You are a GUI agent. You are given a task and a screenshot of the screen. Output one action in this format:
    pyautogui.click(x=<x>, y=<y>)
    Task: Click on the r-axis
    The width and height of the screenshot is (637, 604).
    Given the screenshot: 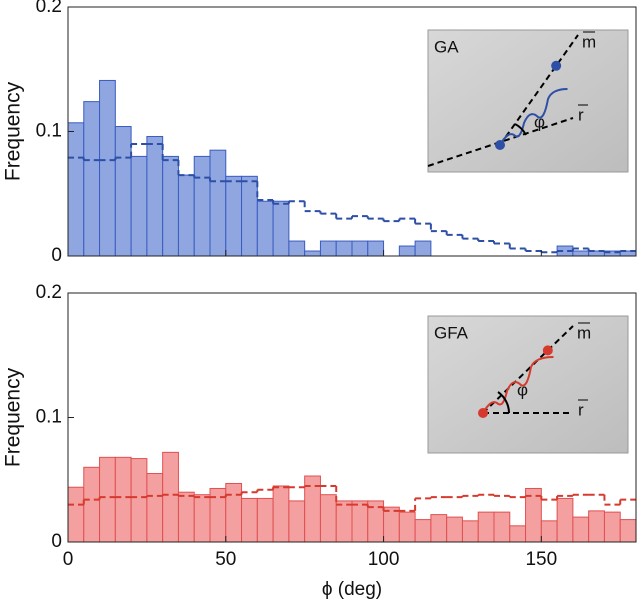 What is the action you would take?
    pyautogui.click(x=500, y=142)
    